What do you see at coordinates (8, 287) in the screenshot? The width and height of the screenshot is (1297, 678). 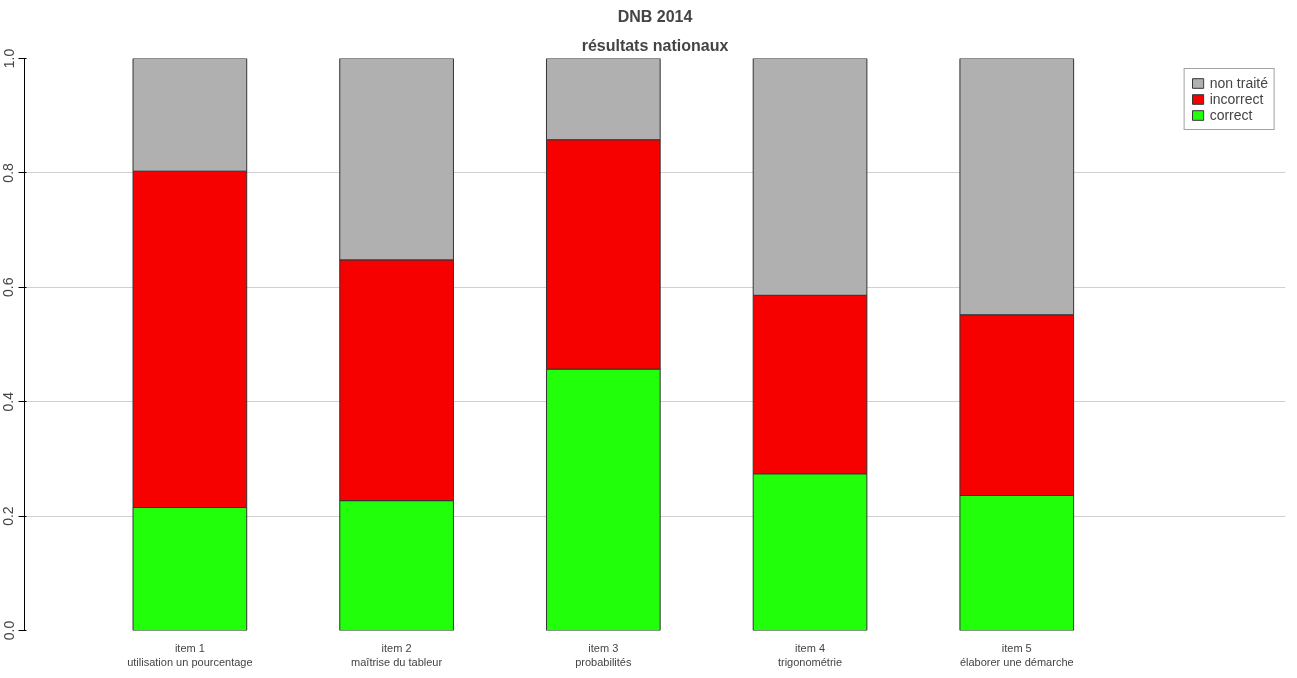 I see `y-tick-label: 0.6` at bounding box center [8, 287].